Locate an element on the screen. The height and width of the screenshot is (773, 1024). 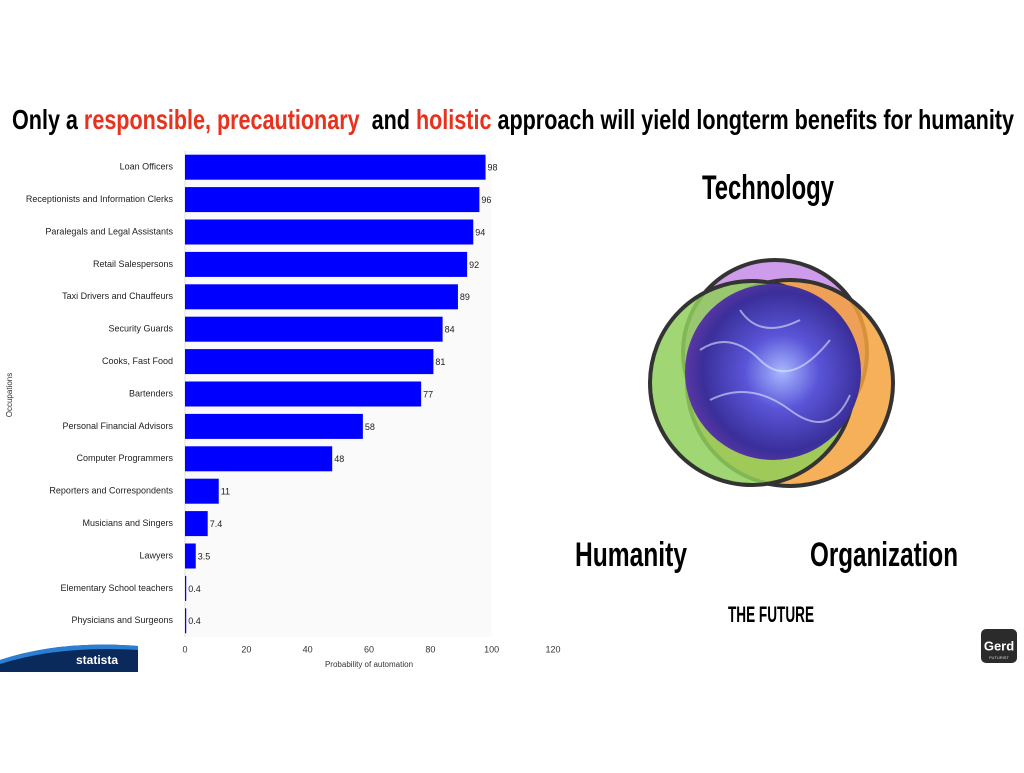
y-tick-label: Retail Salespersons is located at coordinates (133, 264).